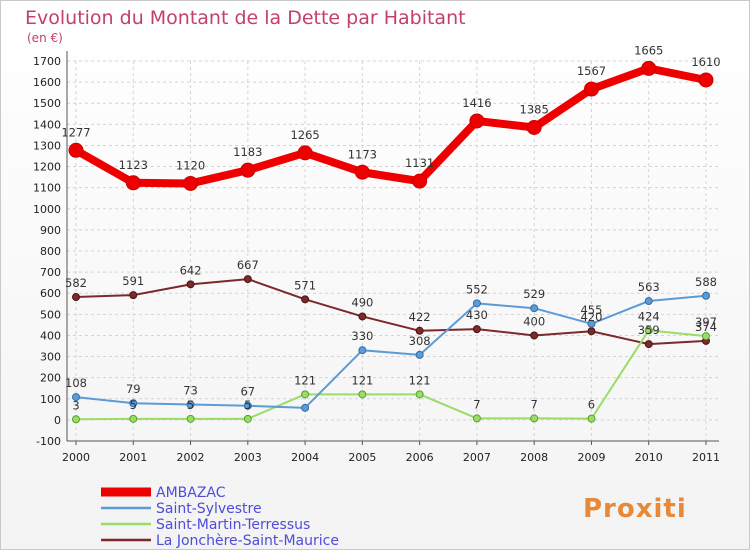 This screenshot has width=750, height=551. What do you see at coordinates (50, 357) in the screenshot?
I see `y-tick-label: 300` at bounding box center [50, 357].